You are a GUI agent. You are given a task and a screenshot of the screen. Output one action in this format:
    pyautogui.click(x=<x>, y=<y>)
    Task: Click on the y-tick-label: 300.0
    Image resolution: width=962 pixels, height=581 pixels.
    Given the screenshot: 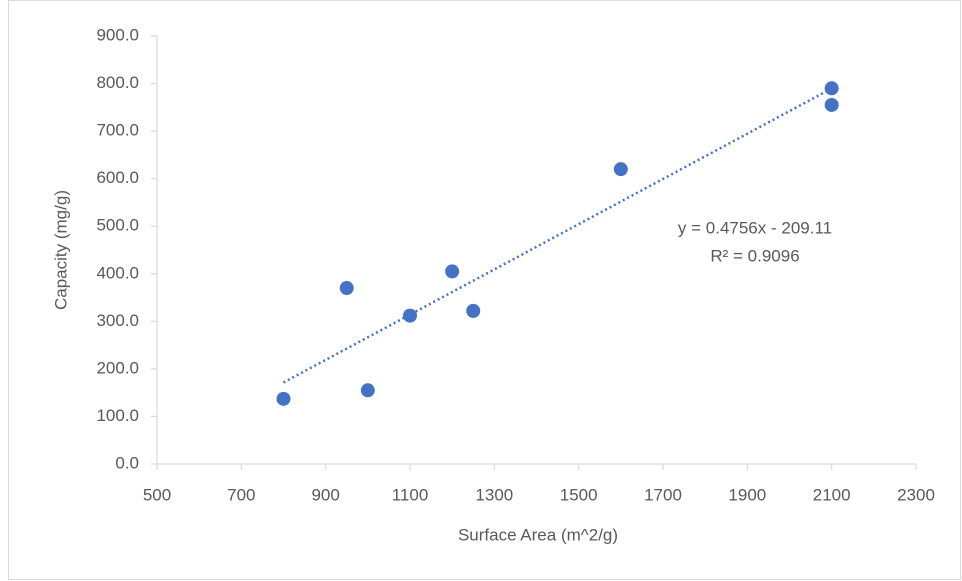 What is the action you would take?
    pyautogui.click(x=117, y=320)
    